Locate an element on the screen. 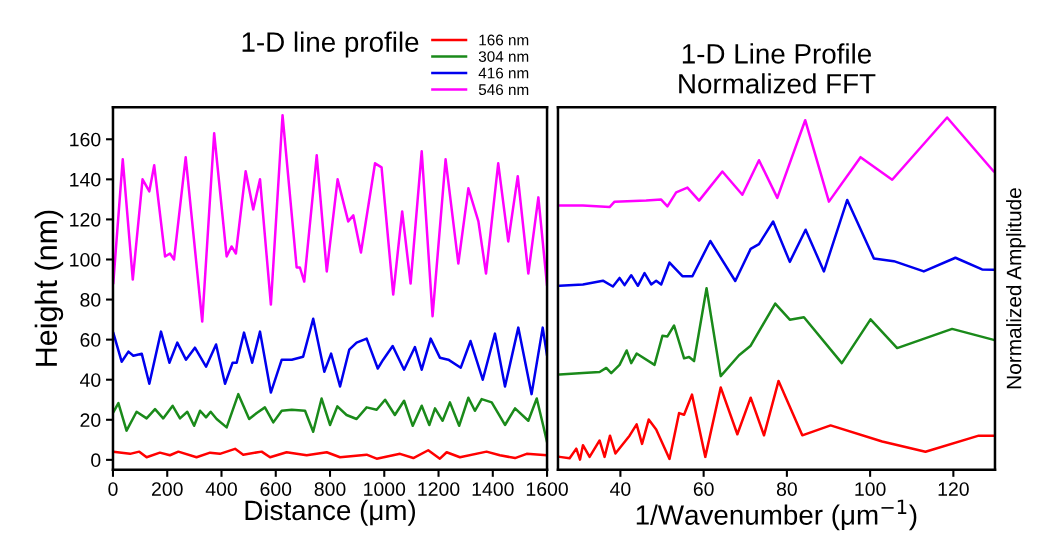 The height and width of the screenshot is (547, 1050). y-axis-title: Height (nm) is located at coordinates (49, 288).